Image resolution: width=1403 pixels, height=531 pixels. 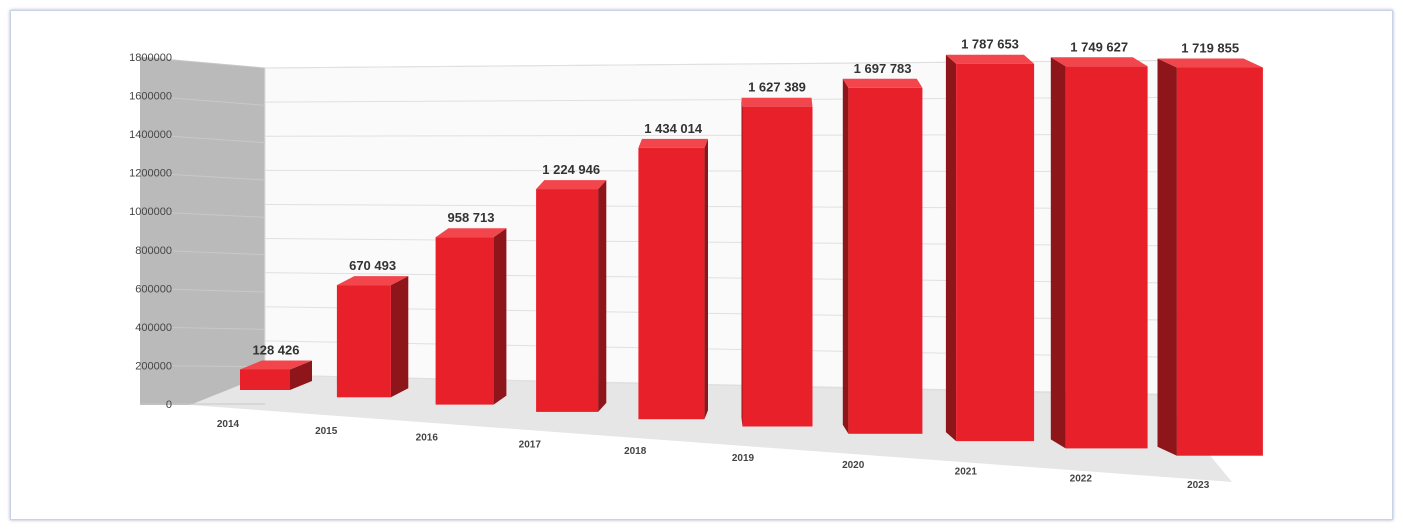 I want to click on bar-2023, so click(x=1219, y=261).